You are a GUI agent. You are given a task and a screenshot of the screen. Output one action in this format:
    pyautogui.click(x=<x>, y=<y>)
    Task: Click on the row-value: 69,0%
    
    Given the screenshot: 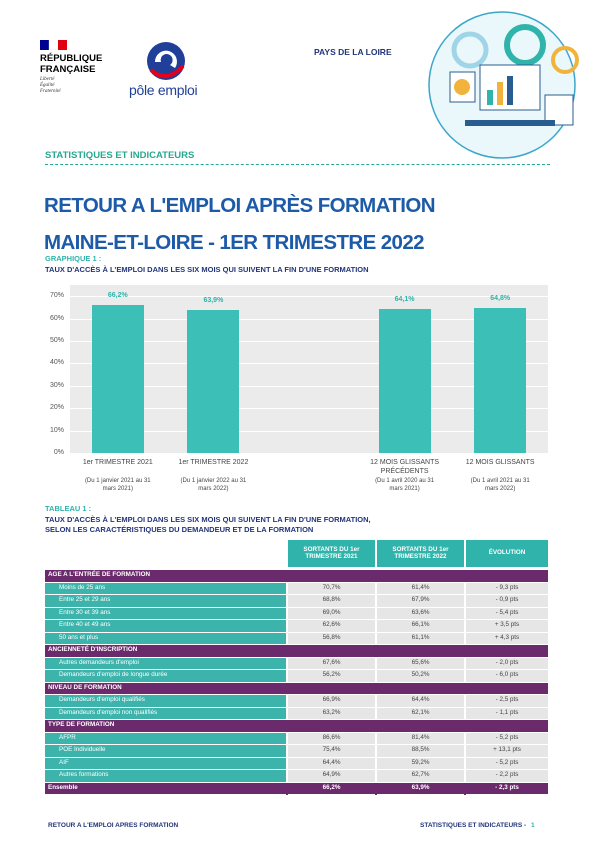 What is the action you would take?
    pyautogui.click(x=331, y=613)
    